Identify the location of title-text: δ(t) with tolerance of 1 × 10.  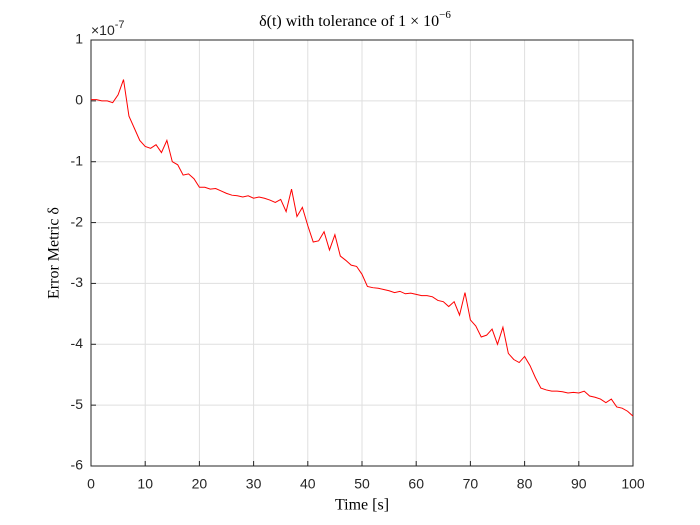
(349, 21).